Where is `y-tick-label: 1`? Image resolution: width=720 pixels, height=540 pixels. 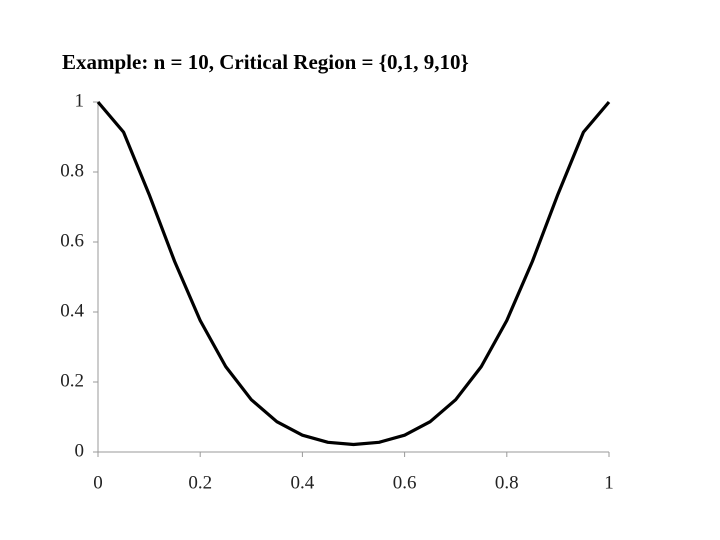
y-tick-label: 1 is located at coordinates (80, 100).